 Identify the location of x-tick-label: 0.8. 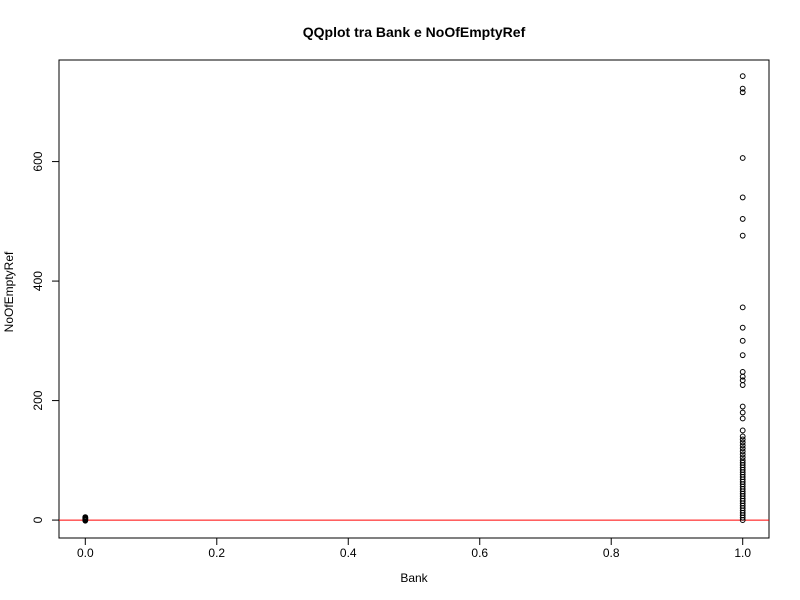
(611, 553).